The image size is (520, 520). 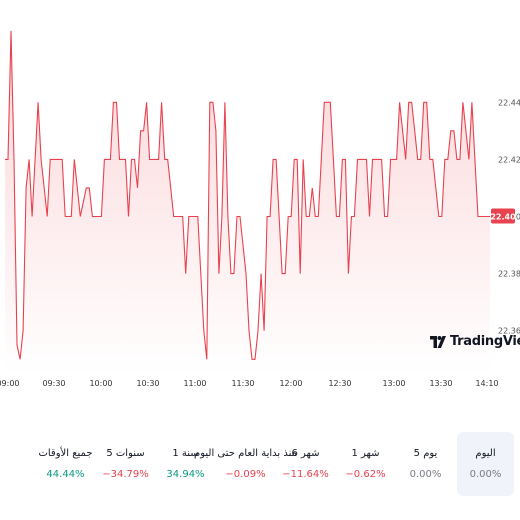 I want to click on y-tick-label: 22.36, so click(x=509, y=331).